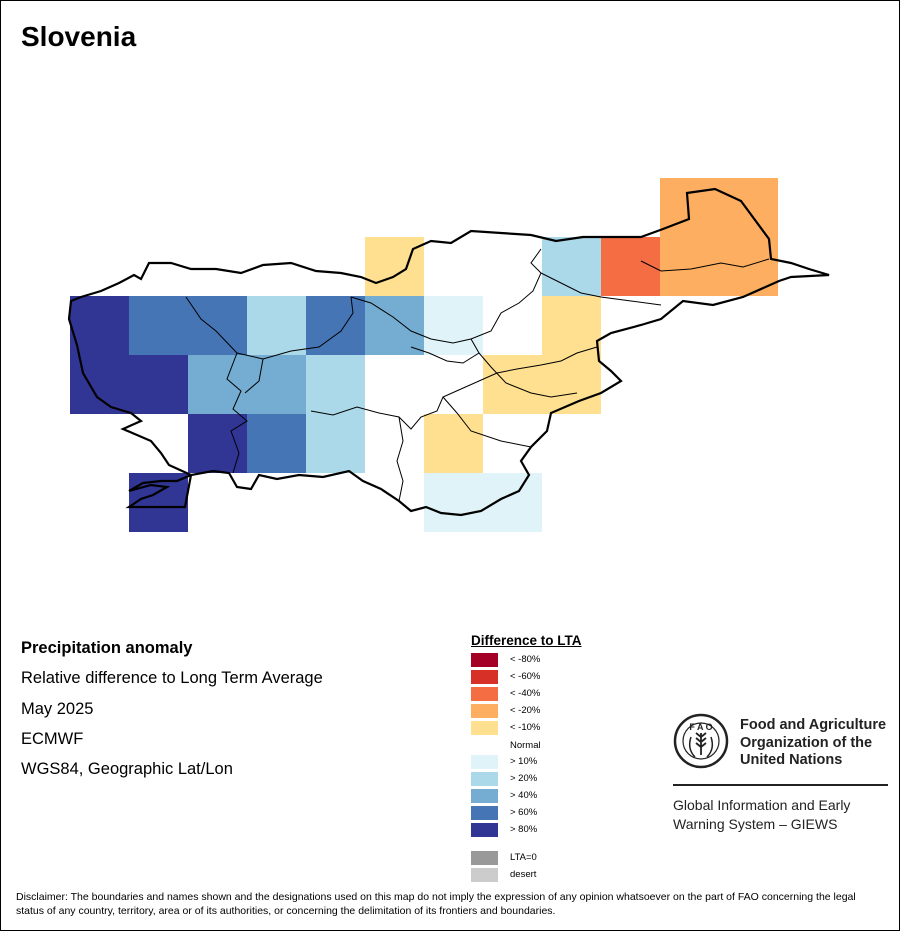 The height and width of the screenshot is (931, 900). What do you see at coordinates (79, 36) in the screenshot?
I see `map-title: Slovenia` at bounding box center [79, 36].